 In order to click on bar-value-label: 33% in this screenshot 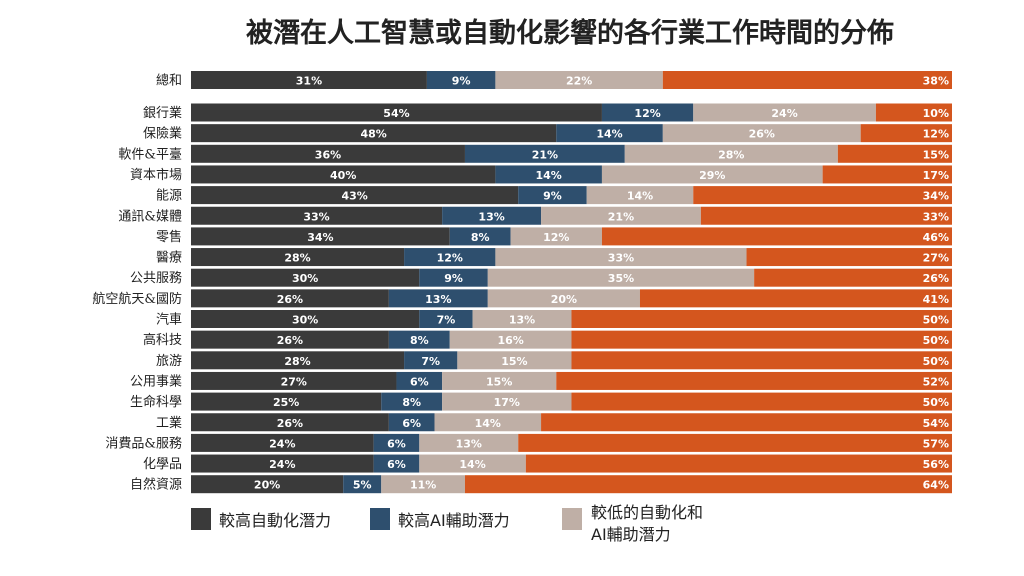, I will do `click(316, 216)`.